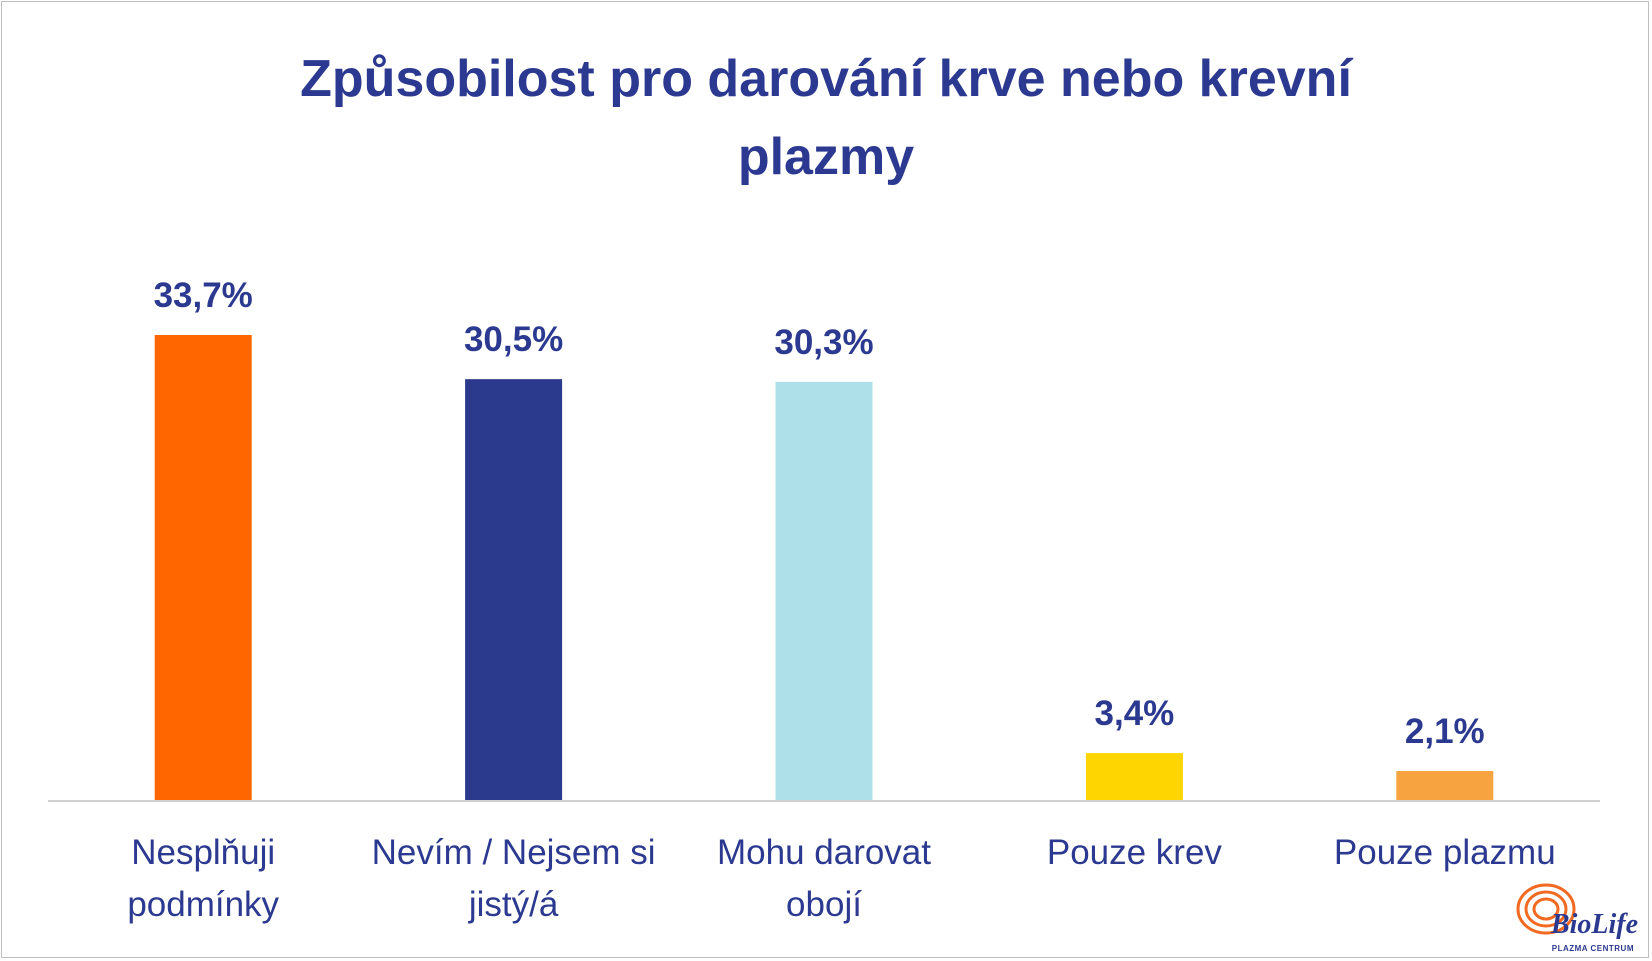 Image resolution: width=1652 pixels, height=961 pixels. I want to click on biolife-logo-icon, so click(1546, 909).